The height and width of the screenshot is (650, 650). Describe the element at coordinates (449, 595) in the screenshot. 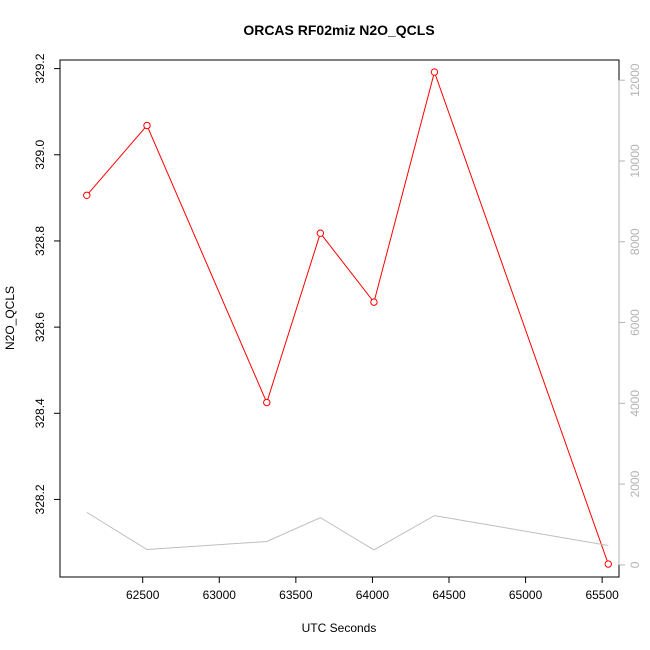

I see `x-tick-label: 64500` at that location.